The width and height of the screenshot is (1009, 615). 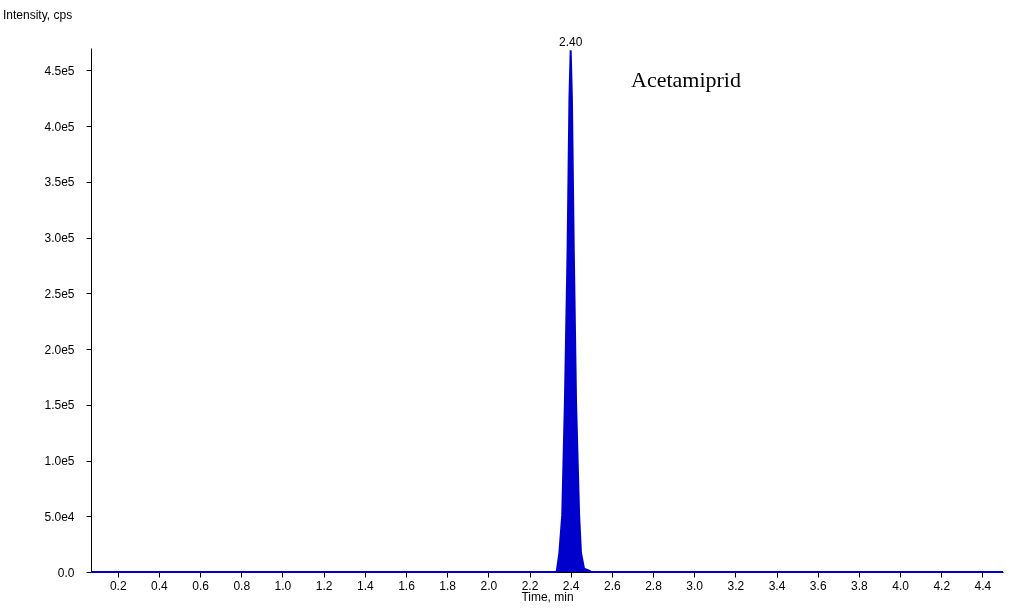 What do you see at coordinates (59, 126) in the screenshot?
I see `y-tick-label: 4.0e5` at bounding box center [59, 126].